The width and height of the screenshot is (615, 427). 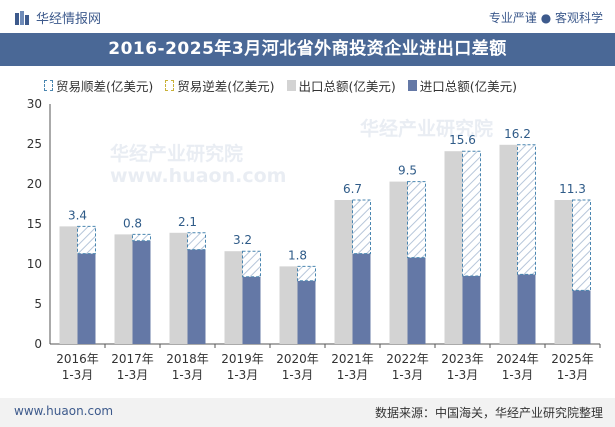 I want to click on legend-label-deficit: 贸易逆差(亿美元), so click(x=226, y=86).